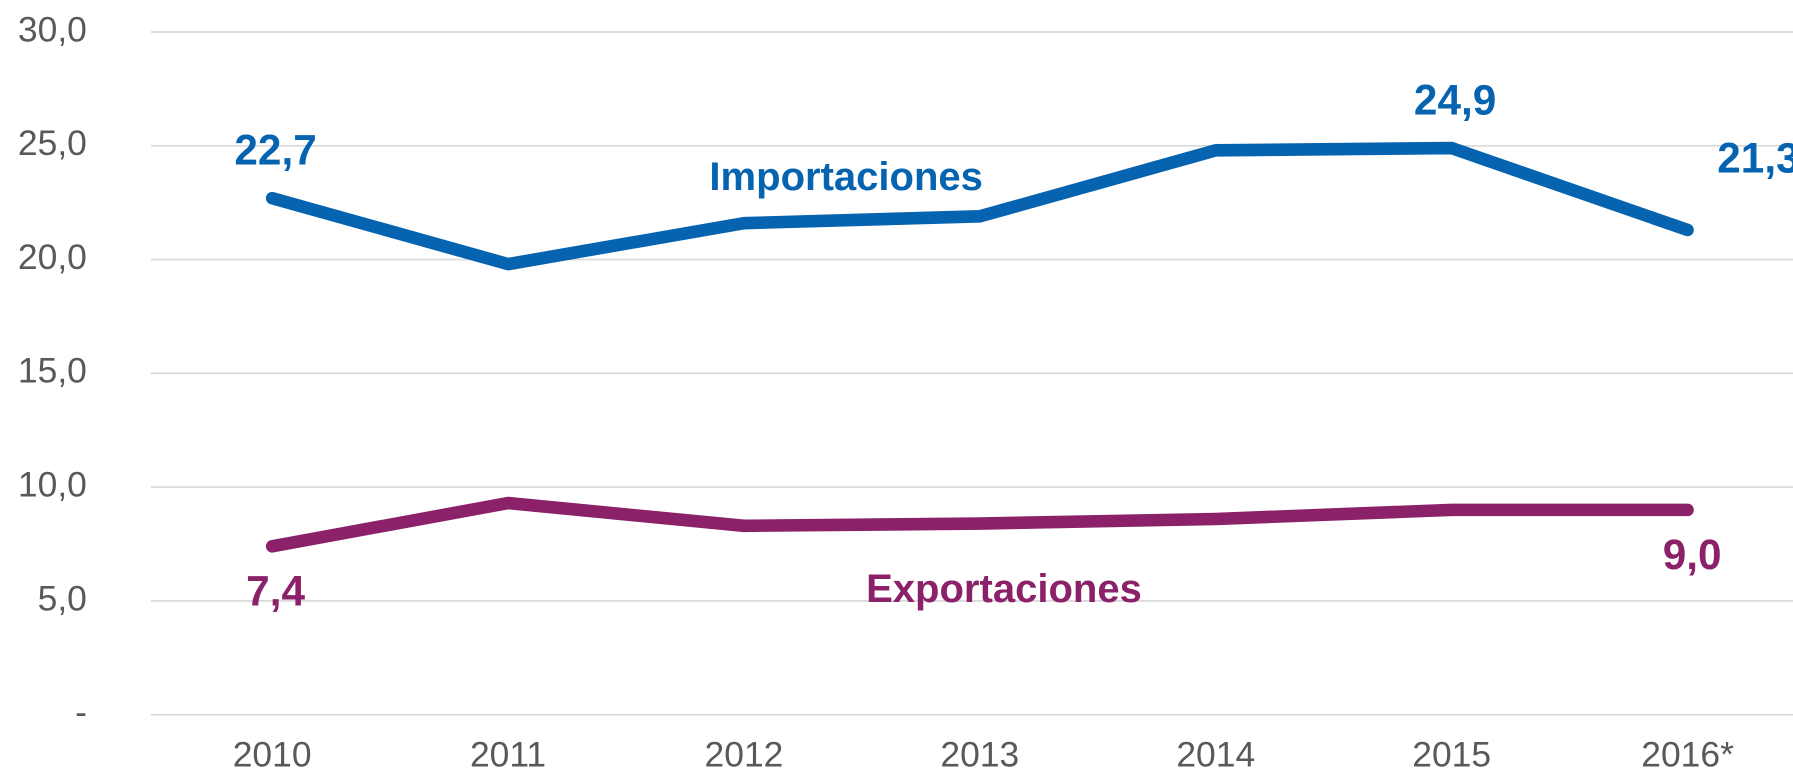  I want to click on y-tick-label: -, so click(81, 712).